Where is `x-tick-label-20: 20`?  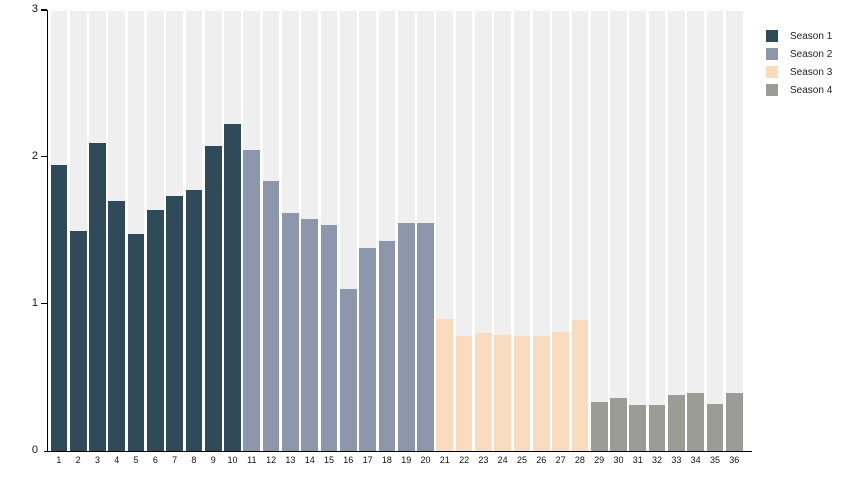
x-tick-label-20: 20 is located at coordinates (425, 460).